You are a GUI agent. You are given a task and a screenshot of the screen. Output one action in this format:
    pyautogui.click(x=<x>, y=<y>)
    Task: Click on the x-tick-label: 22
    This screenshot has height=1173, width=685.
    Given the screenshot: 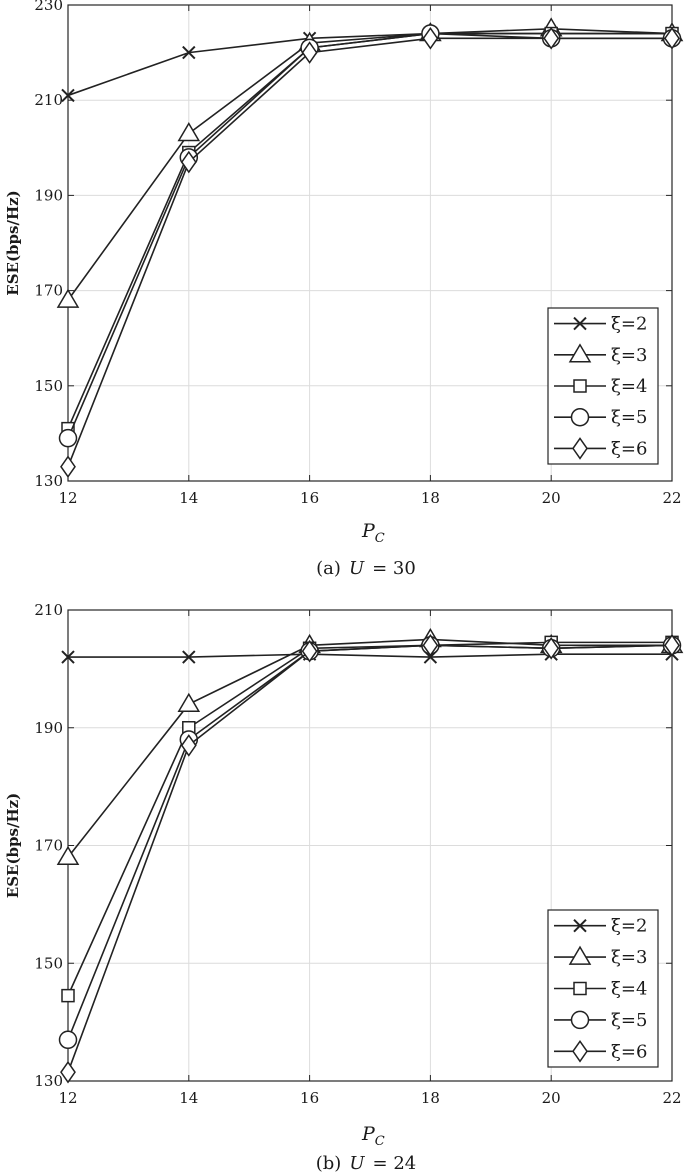 What is the action you would take?
    pyautogui.click(x=671, y=1098)
    